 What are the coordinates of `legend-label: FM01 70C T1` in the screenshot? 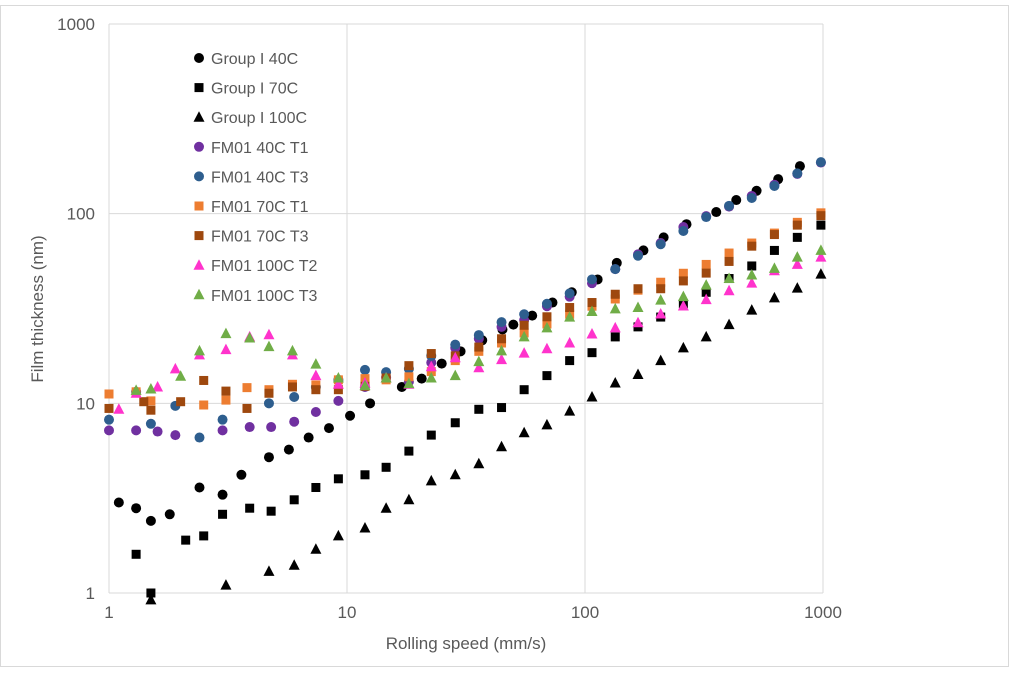 It's located at (260, 207).